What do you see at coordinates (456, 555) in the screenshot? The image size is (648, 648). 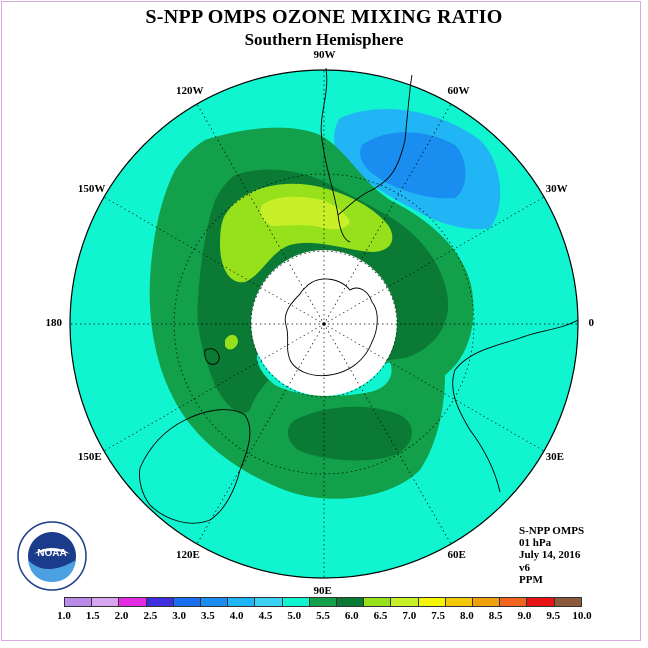 I see `longitude-label: 60E` at bounding box center [456, 555].